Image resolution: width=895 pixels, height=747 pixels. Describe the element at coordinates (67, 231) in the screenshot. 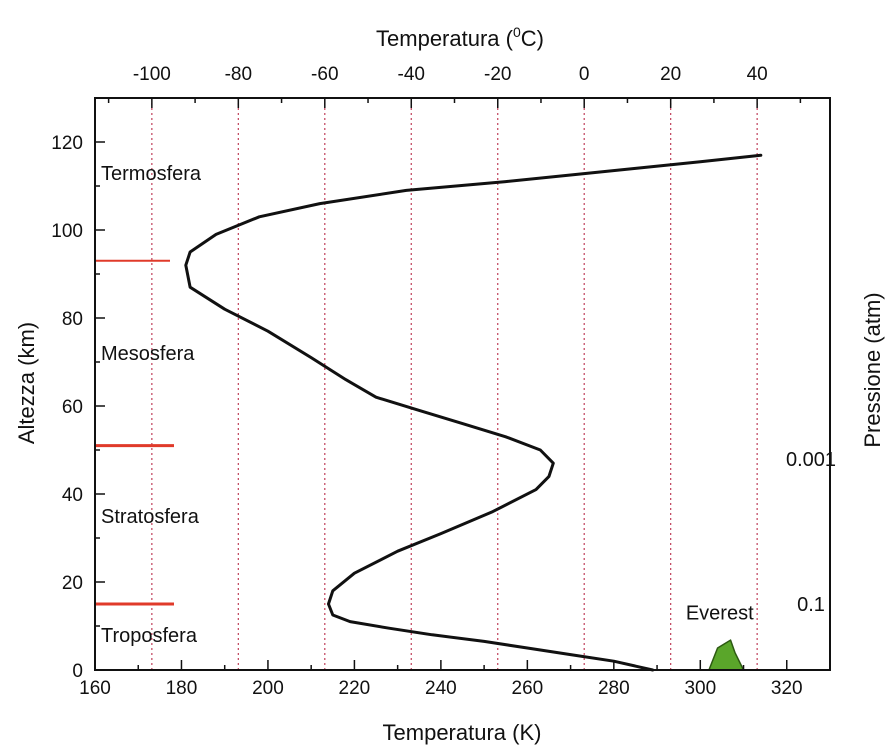

I see `left-tick-label: 100` at that location.